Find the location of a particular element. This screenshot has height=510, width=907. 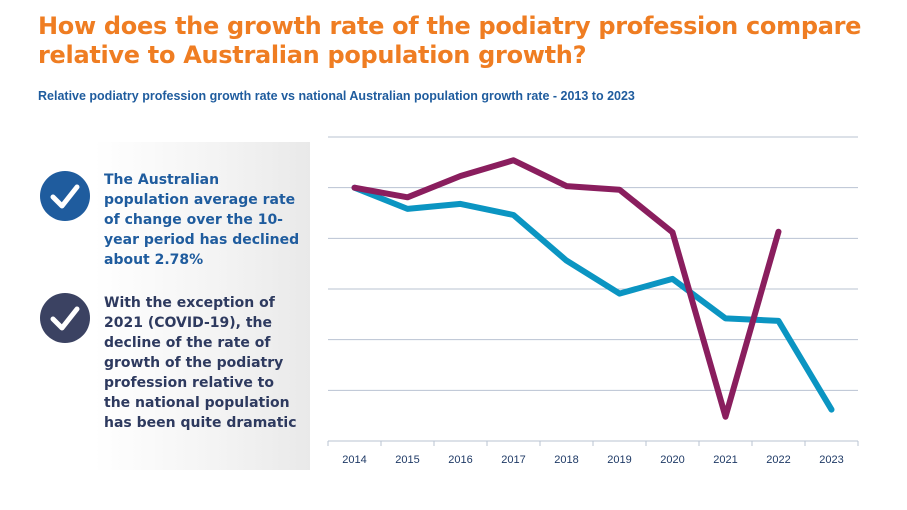

x-tick-label: 2016 is located at coordinates (460, 460).